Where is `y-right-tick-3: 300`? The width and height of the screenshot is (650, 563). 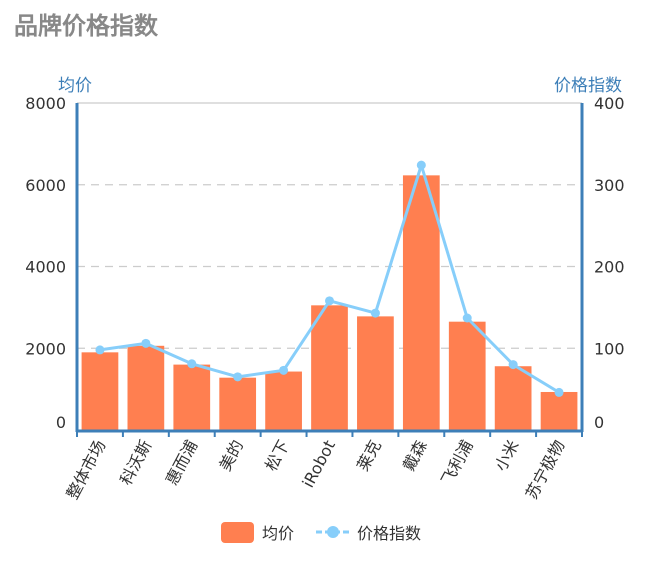
y-right-tick-3: 300 is located at coordinates (609, 185).